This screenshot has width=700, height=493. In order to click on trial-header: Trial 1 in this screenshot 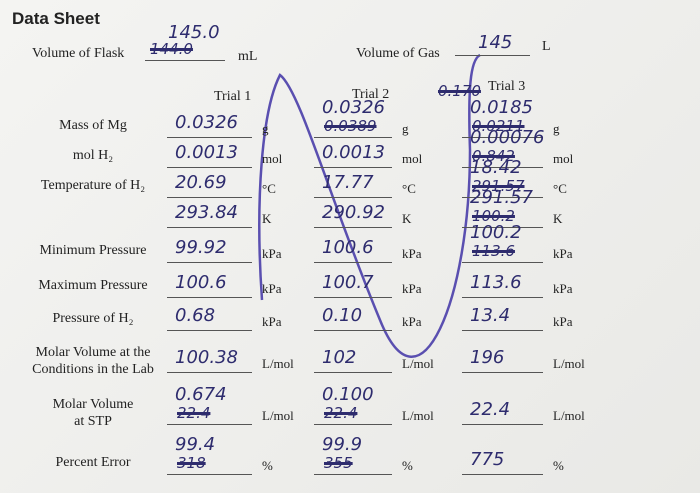, I will do `click(233, 96)`.